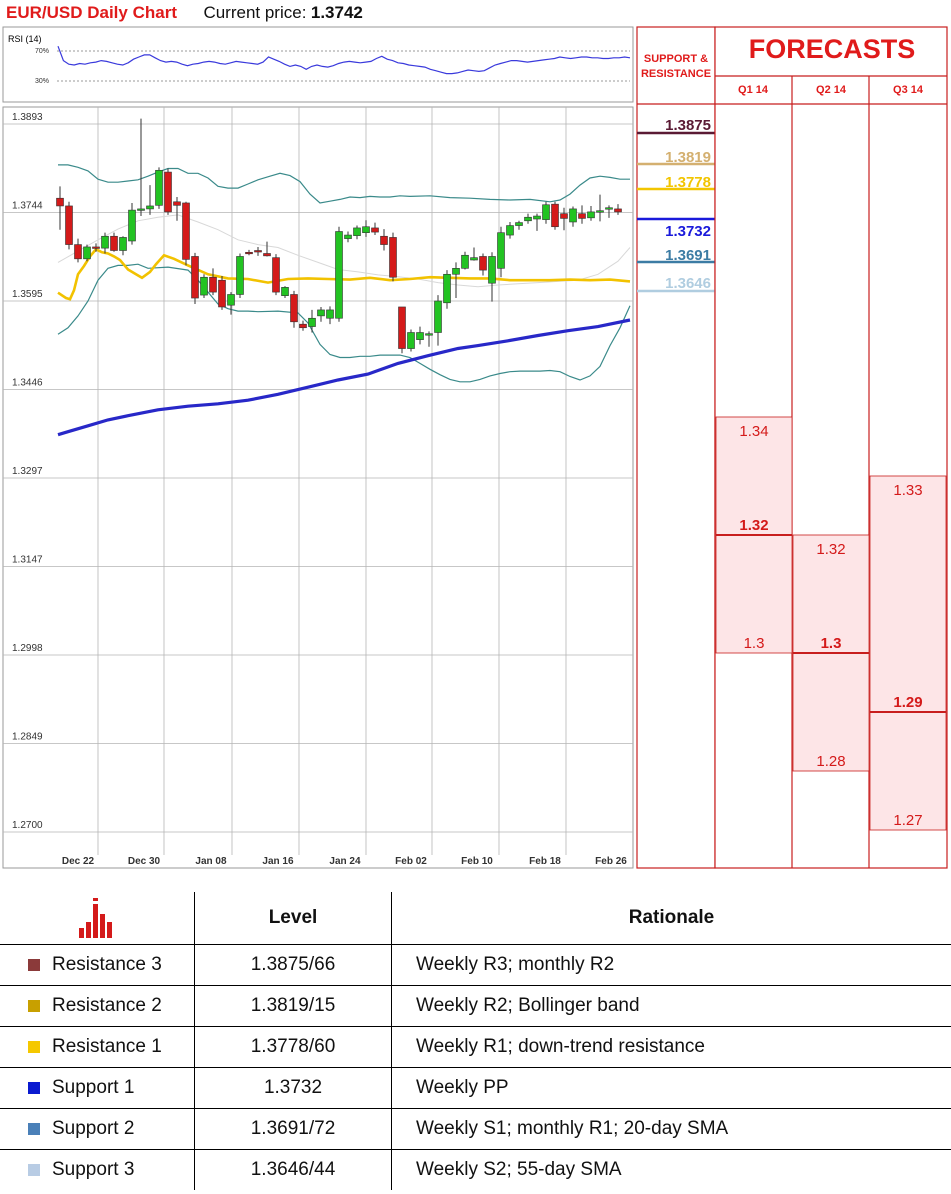 The image size is (951, 1194). I want to click on level-name: Resistance 2, so click(107, 1005).